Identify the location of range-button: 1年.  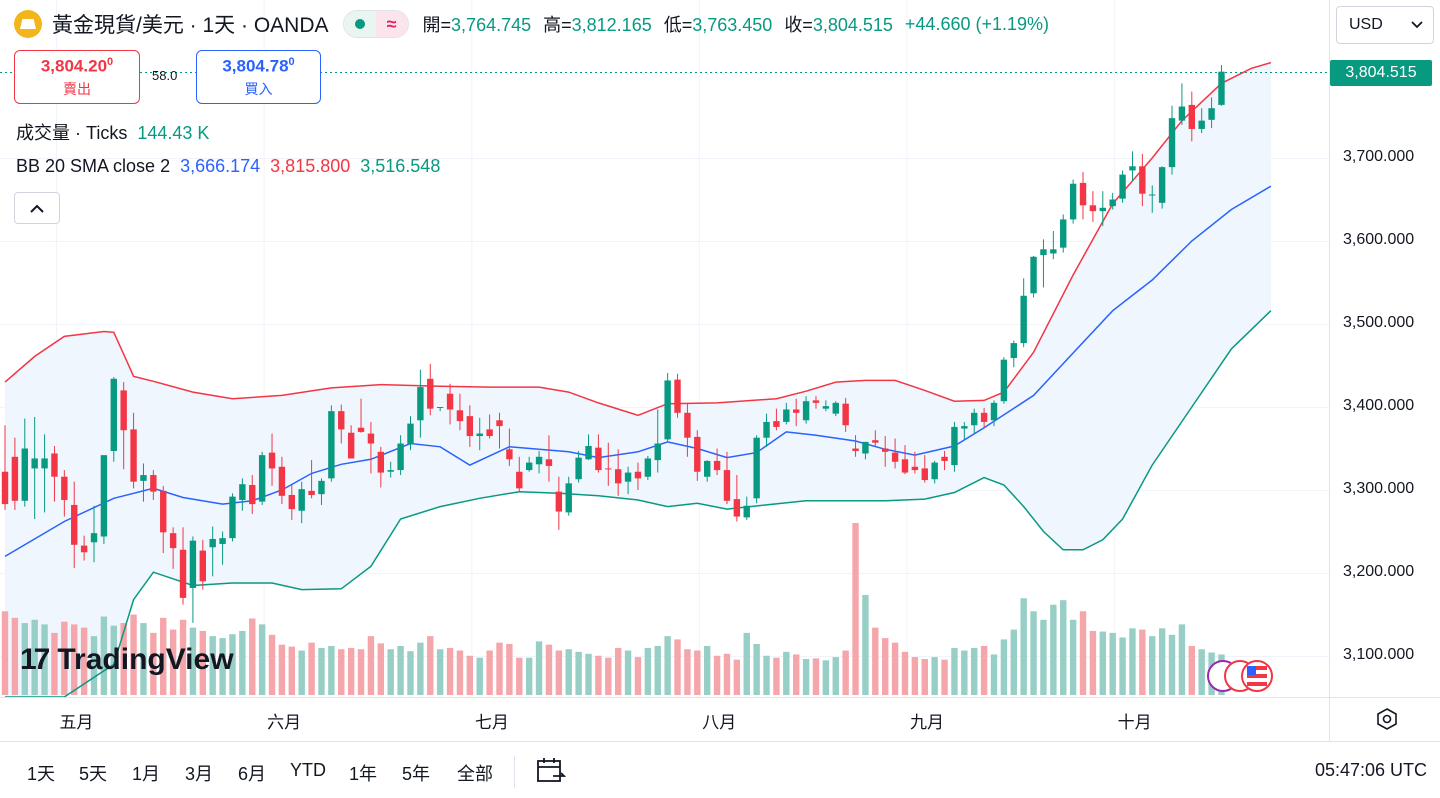
(363, 774).